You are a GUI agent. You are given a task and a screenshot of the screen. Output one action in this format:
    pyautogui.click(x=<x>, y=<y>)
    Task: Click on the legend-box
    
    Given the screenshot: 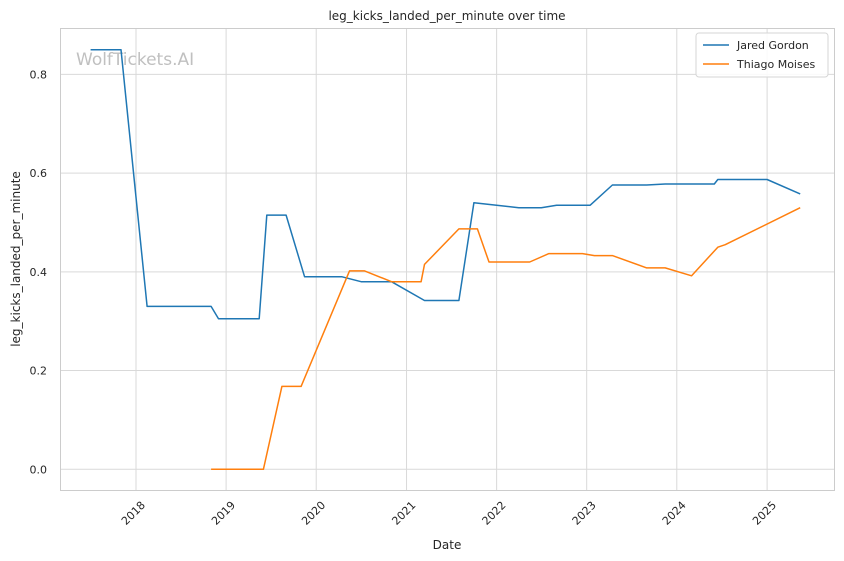 What is the action you would take?
    pyautogui.click(x=762, y=55)
    